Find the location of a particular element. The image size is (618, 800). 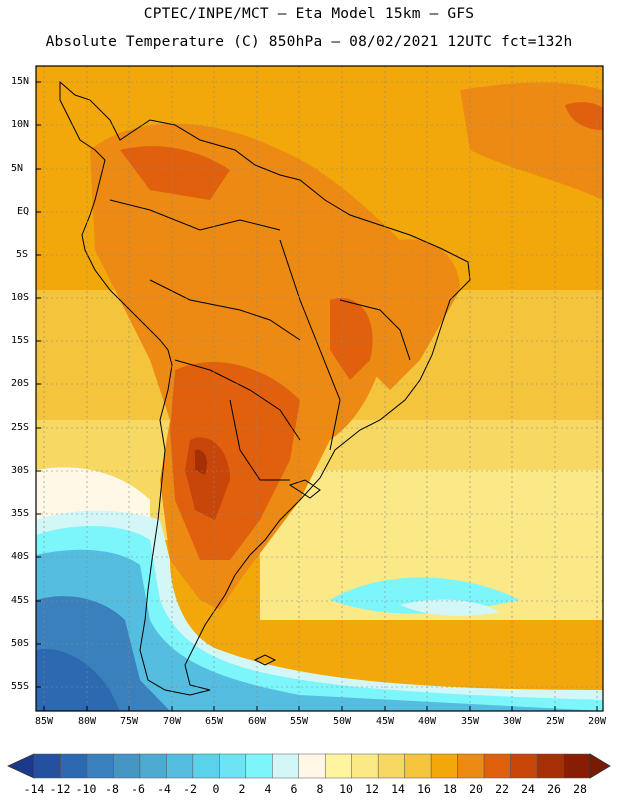

colorbar-level-label: 8 is located at coordinates (320, 789).